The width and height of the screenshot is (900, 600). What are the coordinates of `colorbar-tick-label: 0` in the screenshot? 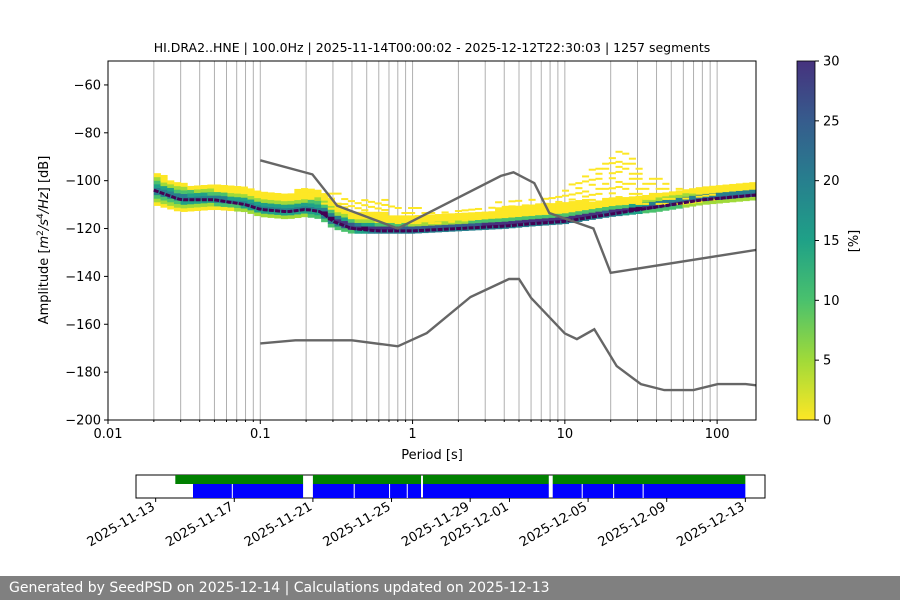 It's located at (827, 421).